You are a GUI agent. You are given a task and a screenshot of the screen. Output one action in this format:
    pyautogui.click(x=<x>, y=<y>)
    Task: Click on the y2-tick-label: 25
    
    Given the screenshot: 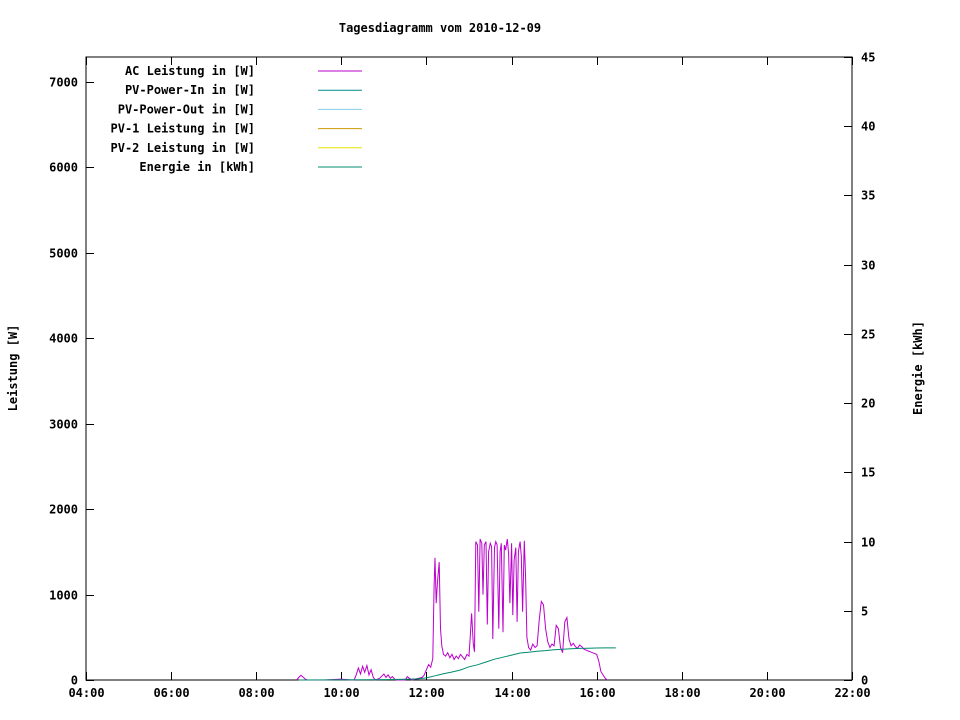 What is the action you would take?
    pyautogui.click(x=868, y=335)
    